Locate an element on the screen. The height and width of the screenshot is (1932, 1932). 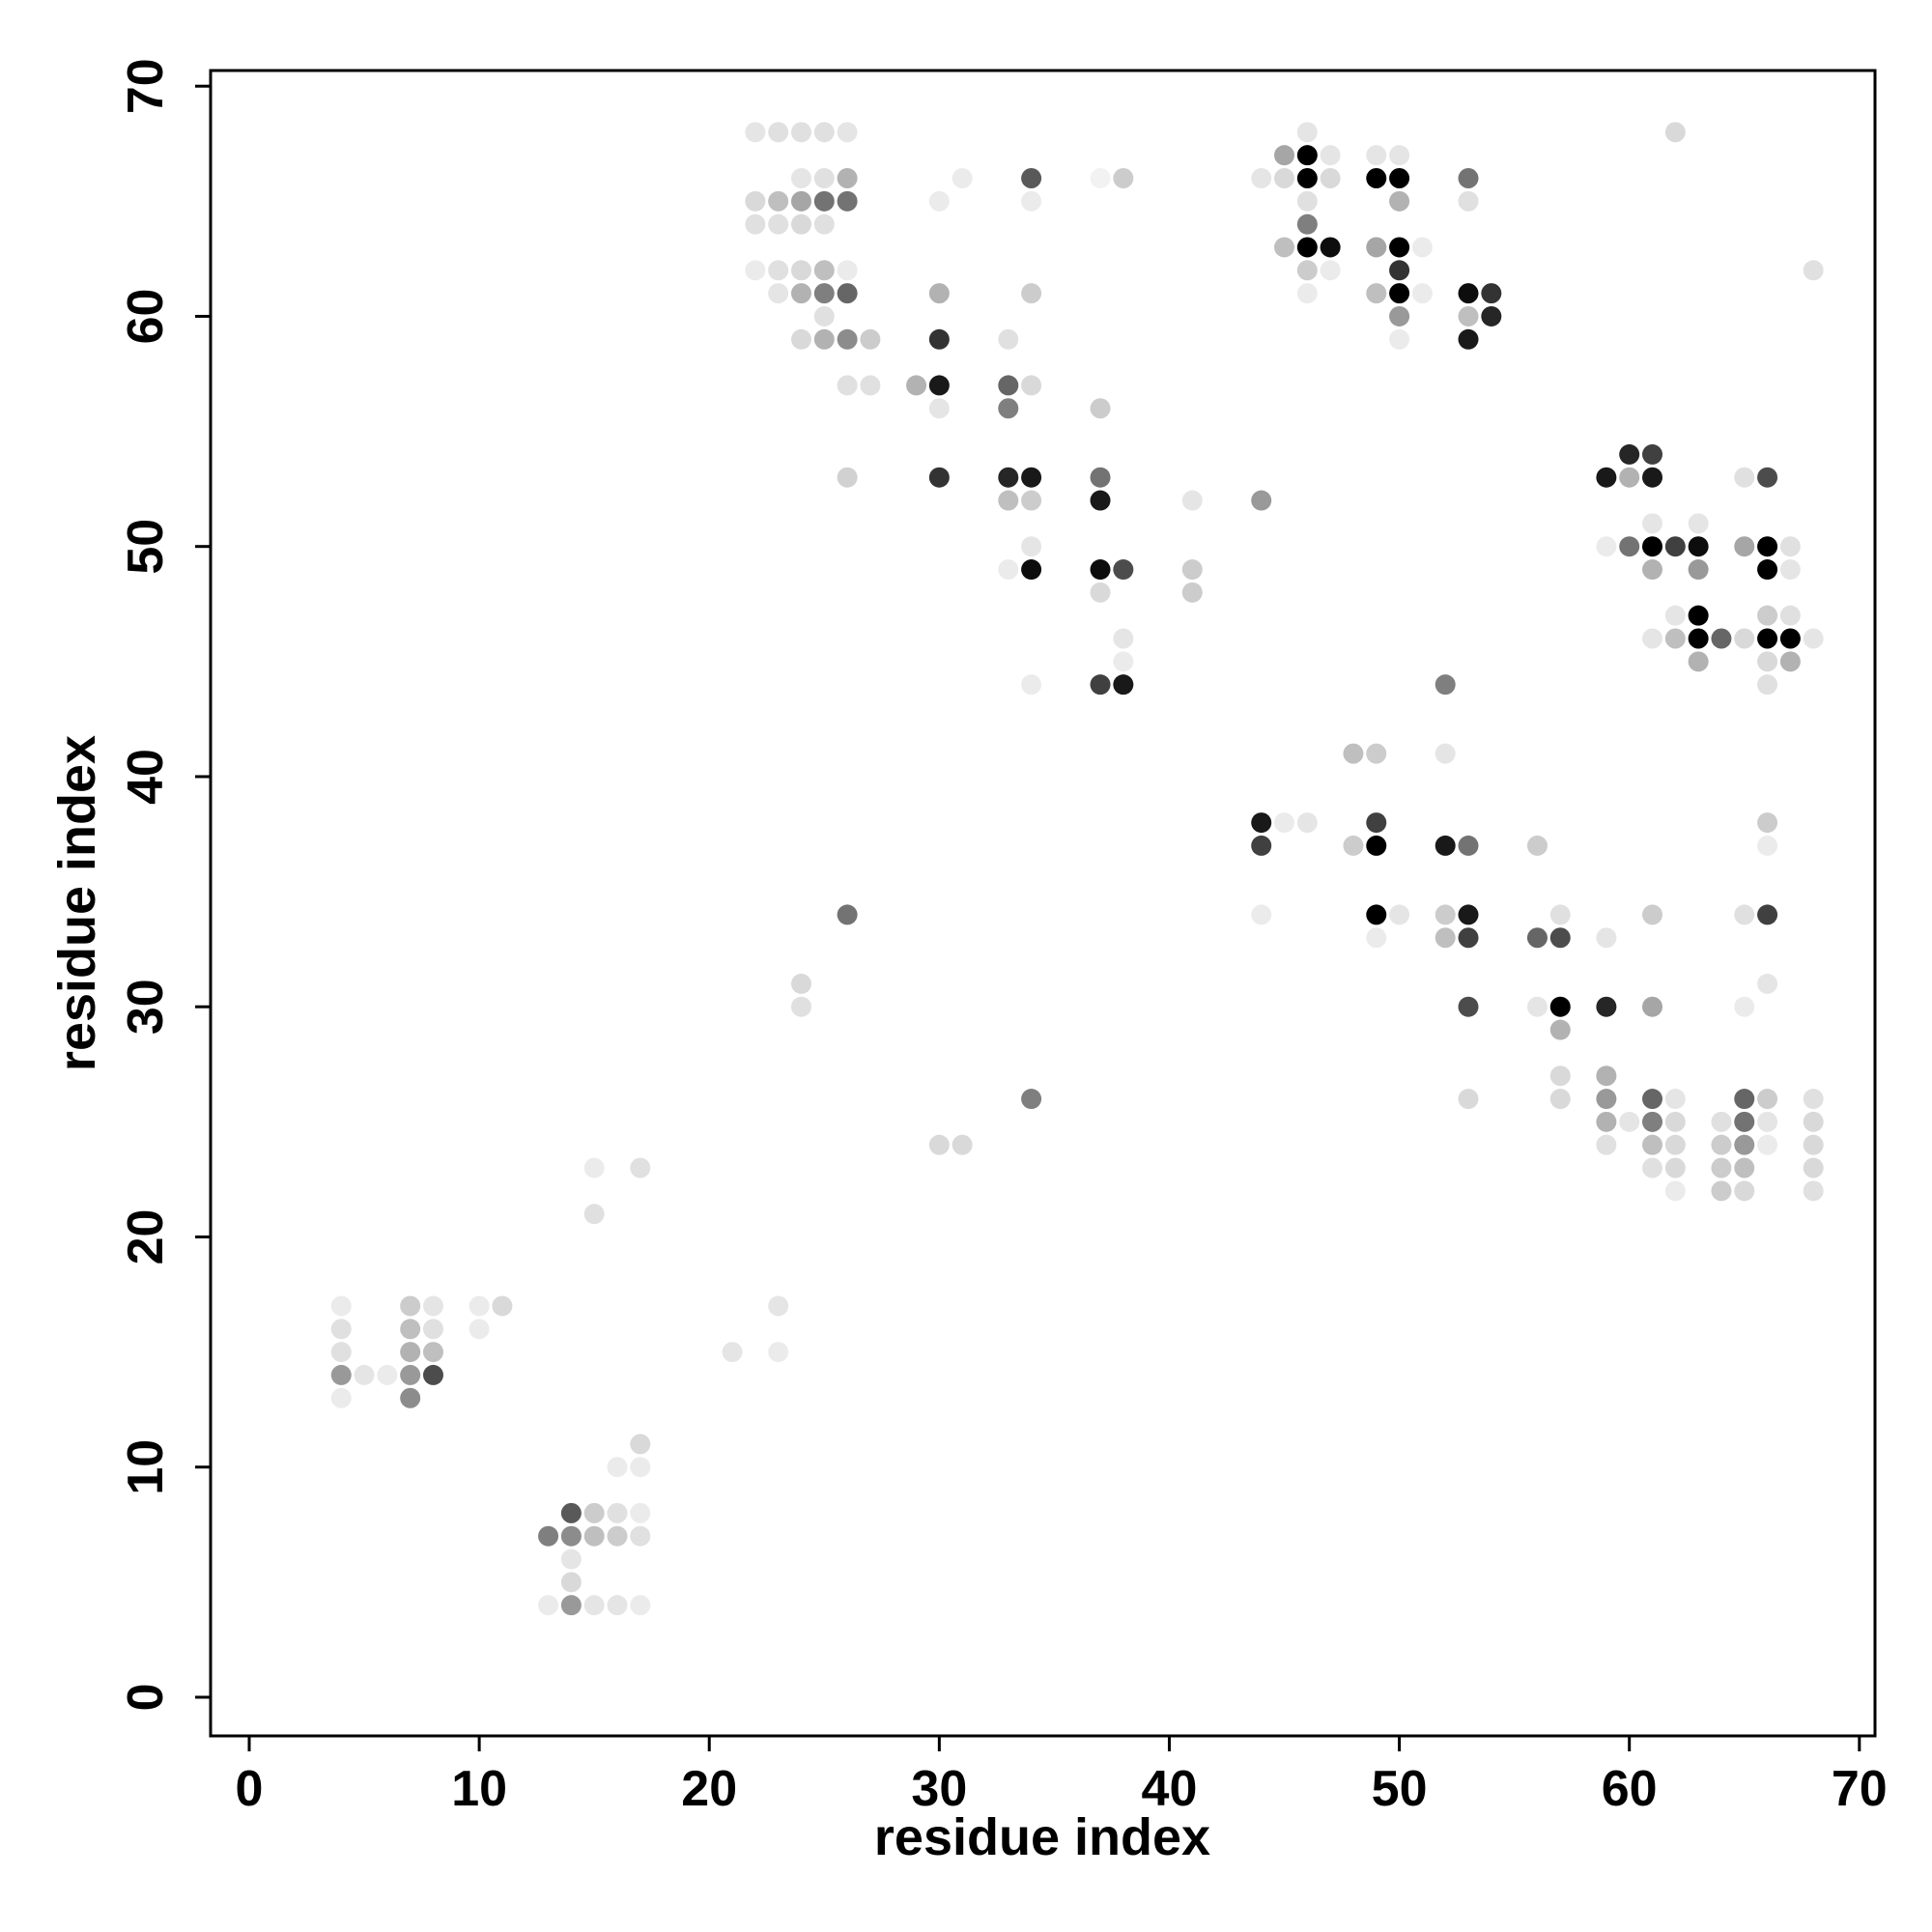
x-tick-label: 40 is located at coordinates (1170, 1789).